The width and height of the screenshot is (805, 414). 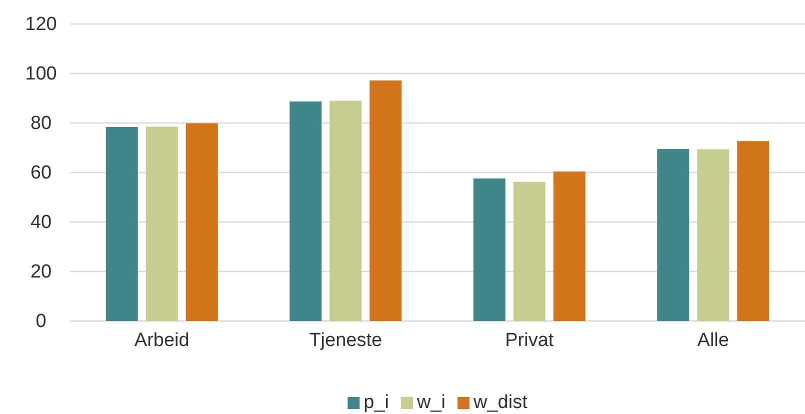 What do you see at coordinates (431, 402) in the screenshot?
I see `legend-label: w_i` at bounding box center [431, 402].